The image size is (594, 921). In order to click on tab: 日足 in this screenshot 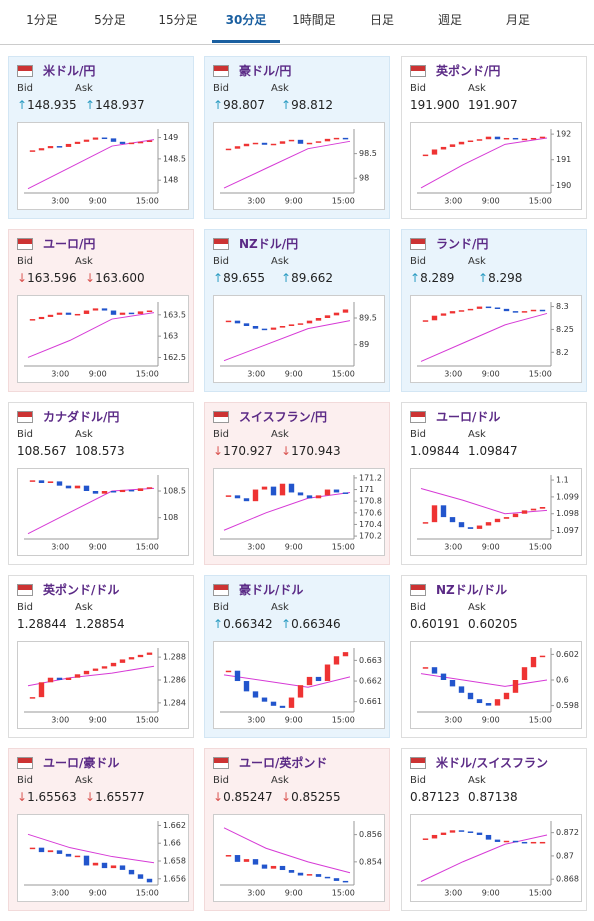, I will do `click(381, 20)`.